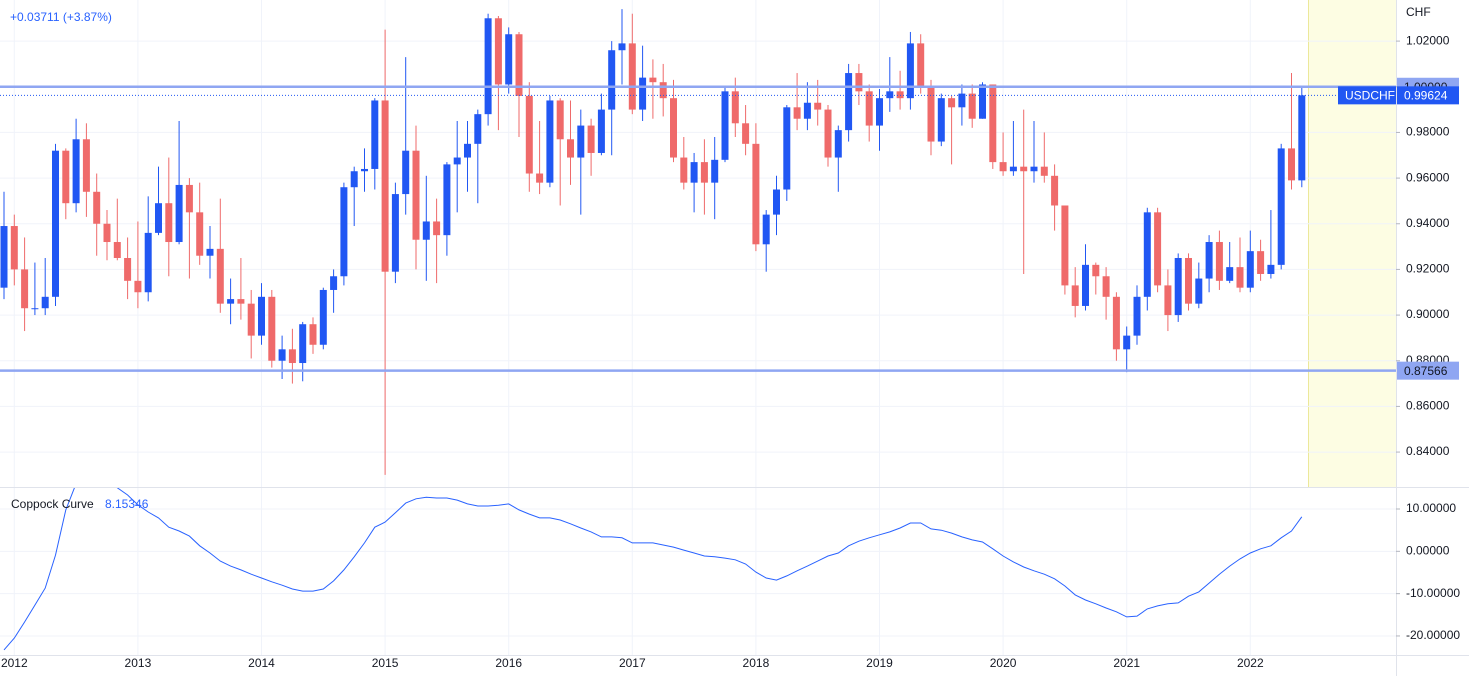  I want to click on change-label: +0.03711 (+3.87%), so click(61, 17).